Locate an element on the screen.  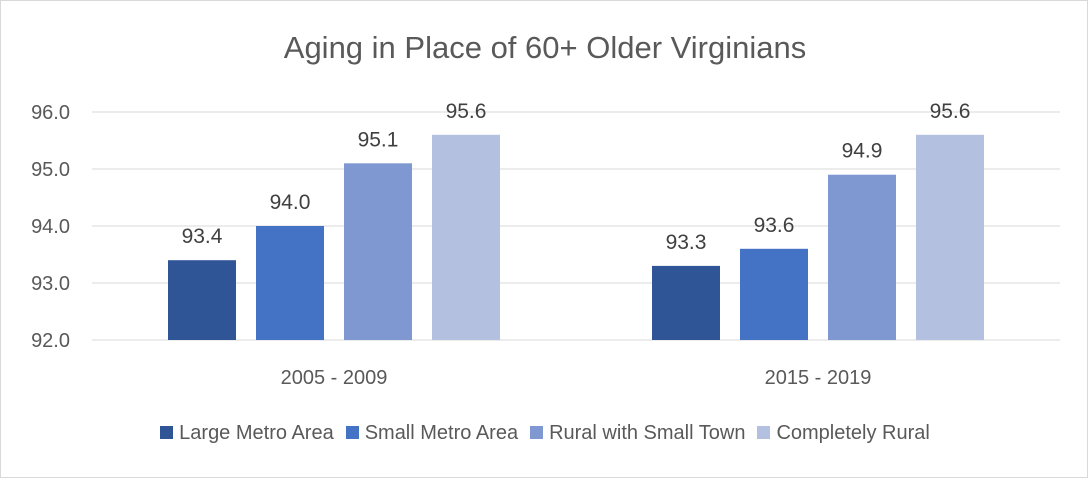
data-label: 94.9 is located at coordinates (862, 151).